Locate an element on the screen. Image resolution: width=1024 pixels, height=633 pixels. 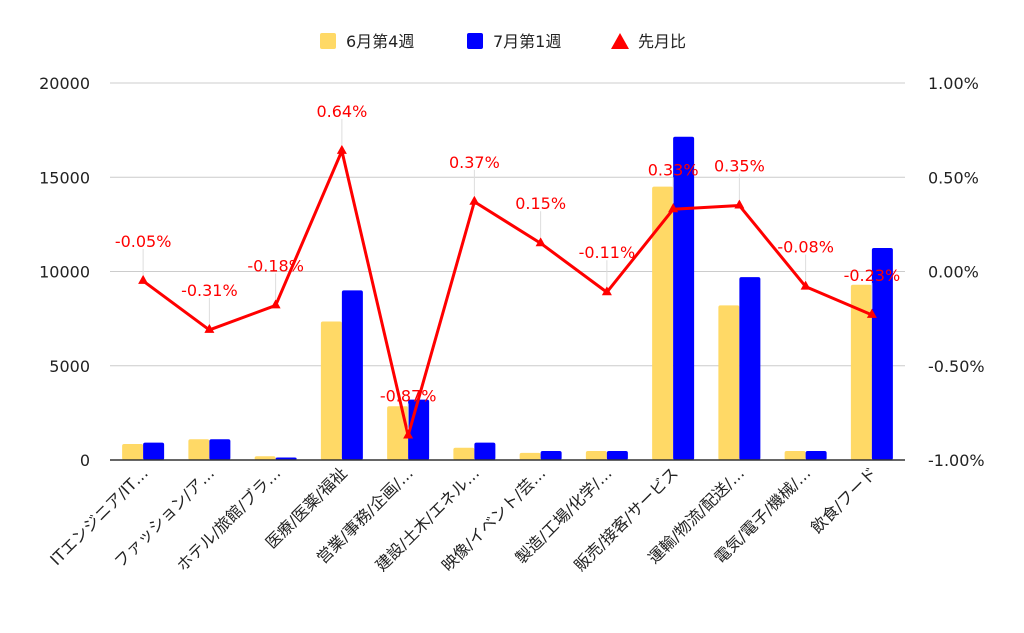
legend-triangle-icon is located at coordinates (620, 41).